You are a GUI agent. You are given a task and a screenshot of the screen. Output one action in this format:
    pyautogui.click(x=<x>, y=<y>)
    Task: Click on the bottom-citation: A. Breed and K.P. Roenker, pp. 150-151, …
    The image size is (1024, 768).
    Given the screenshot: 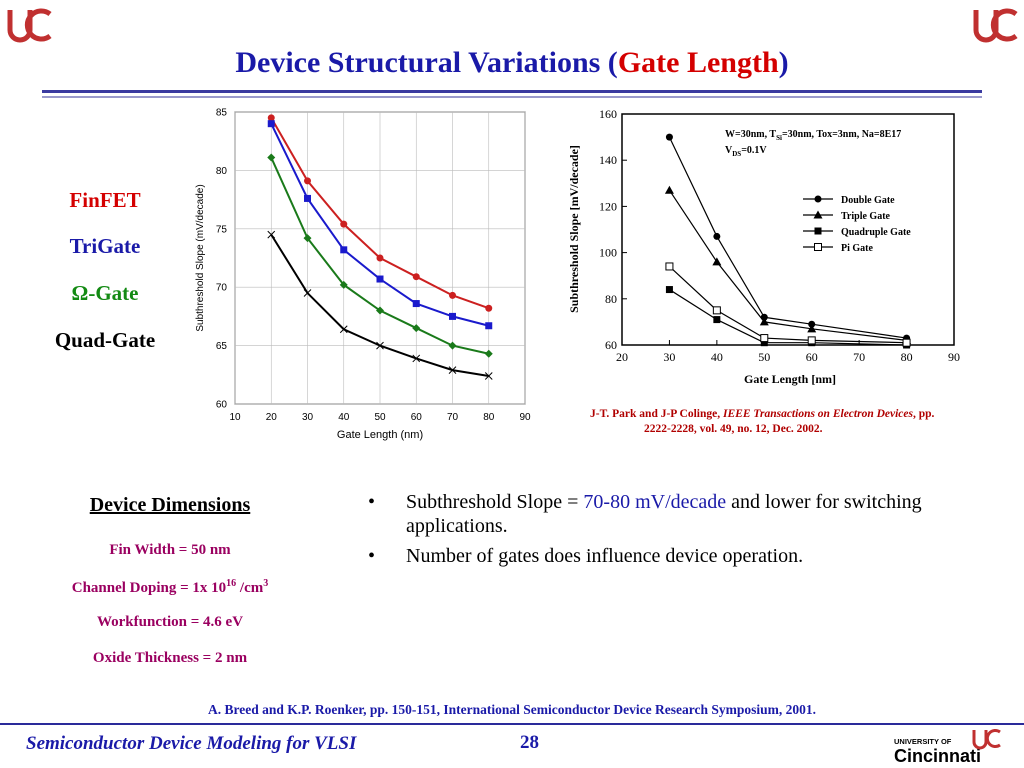 What is the action you would take?
    pyautogui.click(x=511, y=709)
    